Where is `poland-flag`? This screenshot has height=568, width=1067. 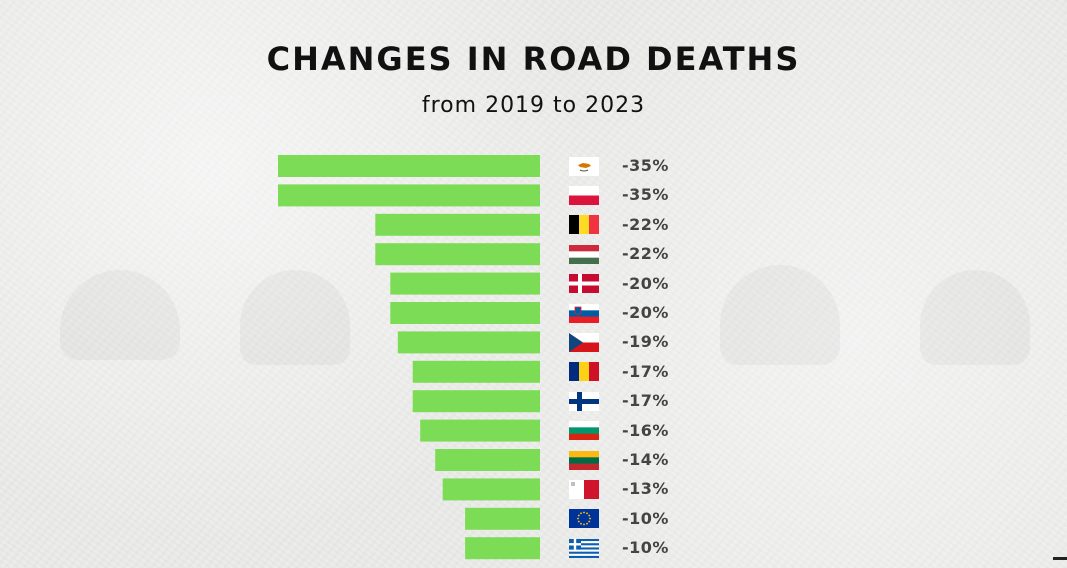
poland-flag is located at coordinates (584, 195).